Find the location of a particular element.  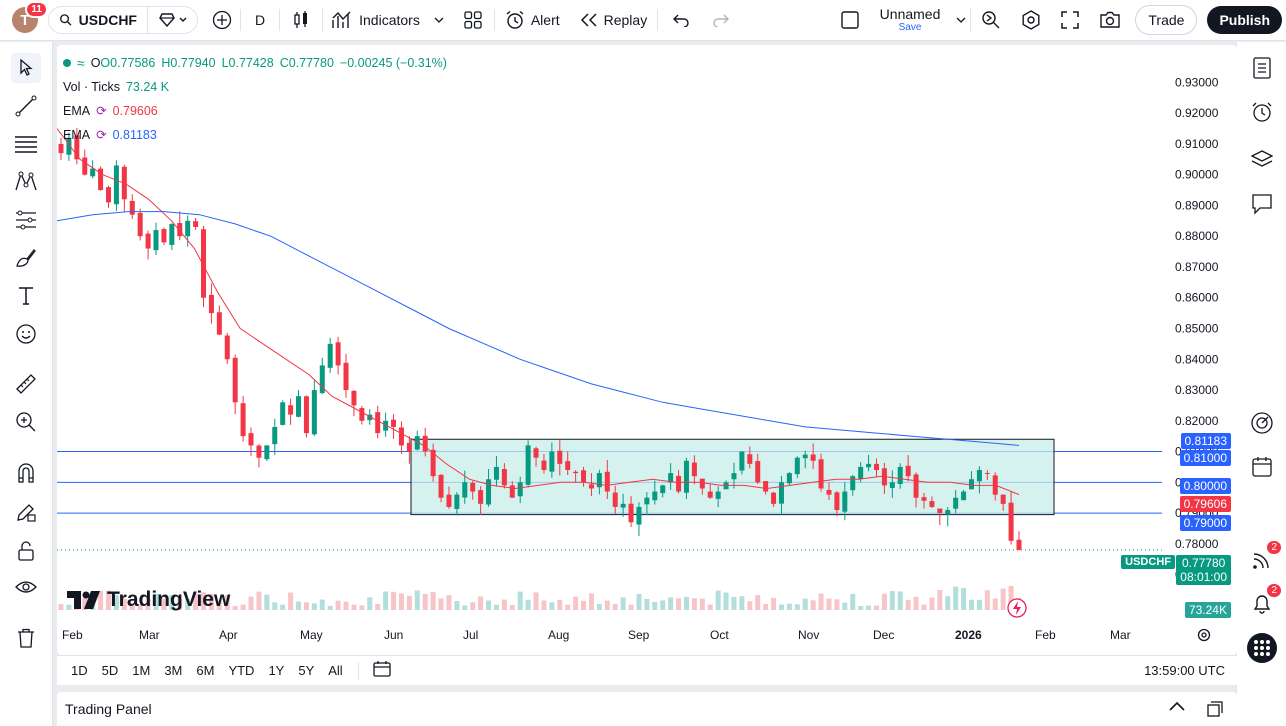

brush-tool is located at coordinates (26, 258).